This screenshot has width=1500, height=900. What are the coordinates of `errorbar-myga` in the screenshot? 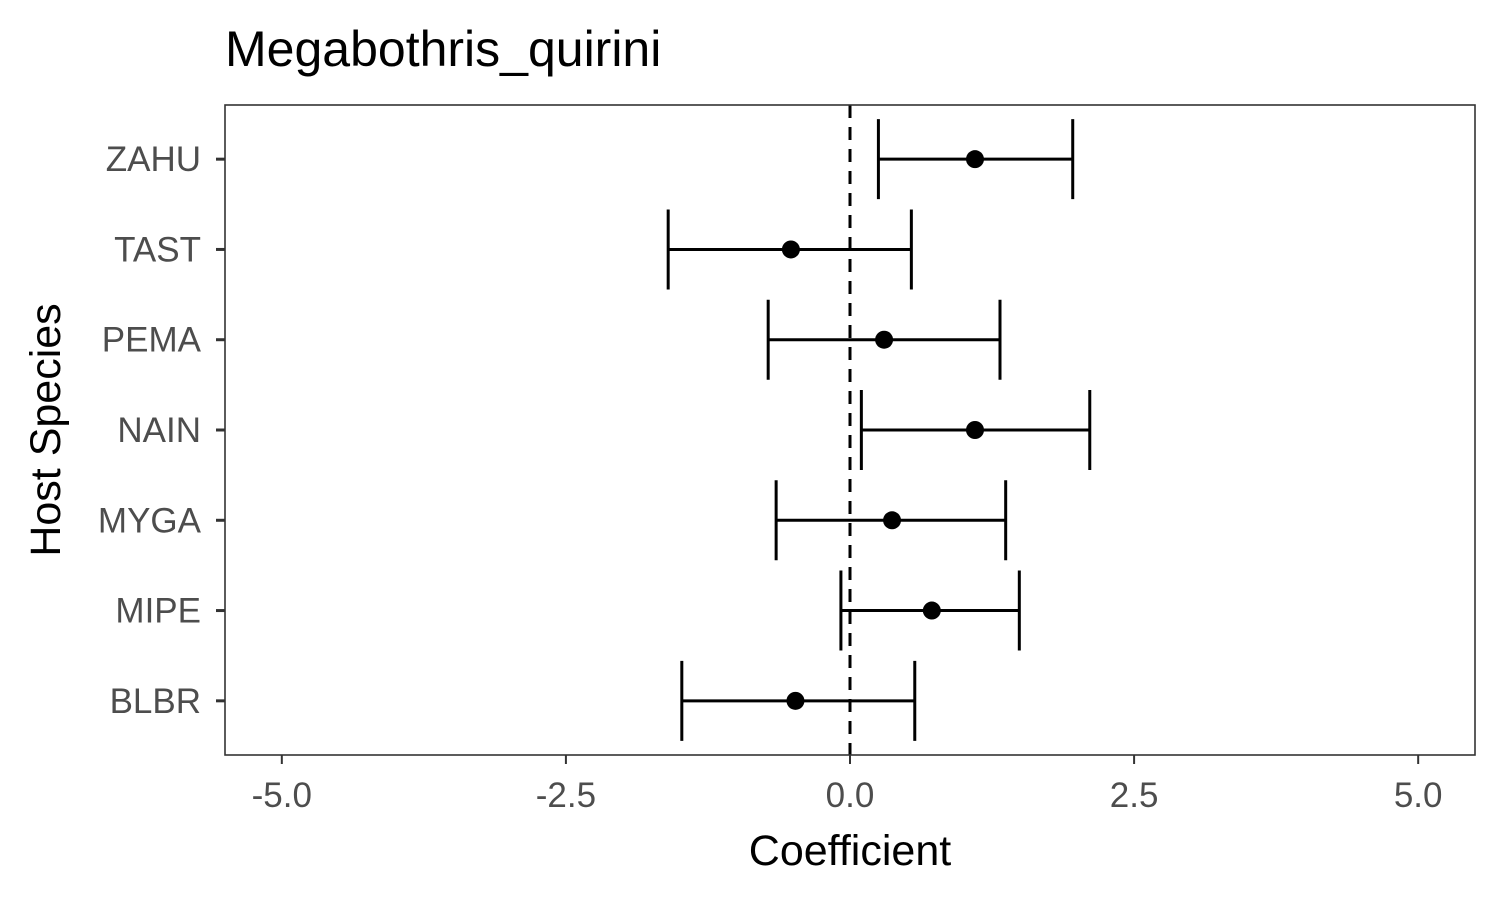 It's located at (891, 520).